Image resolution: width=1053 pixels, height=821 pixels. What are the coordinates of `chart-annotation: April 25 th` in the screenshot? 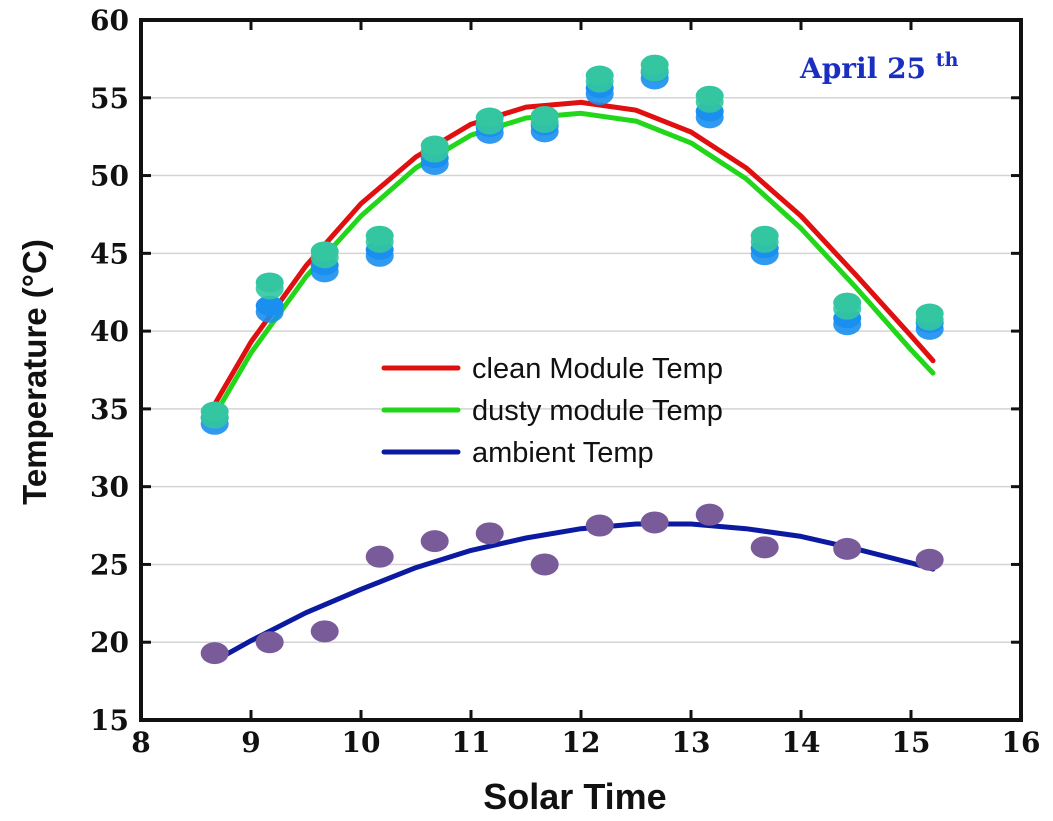 It's located at (879, 67).